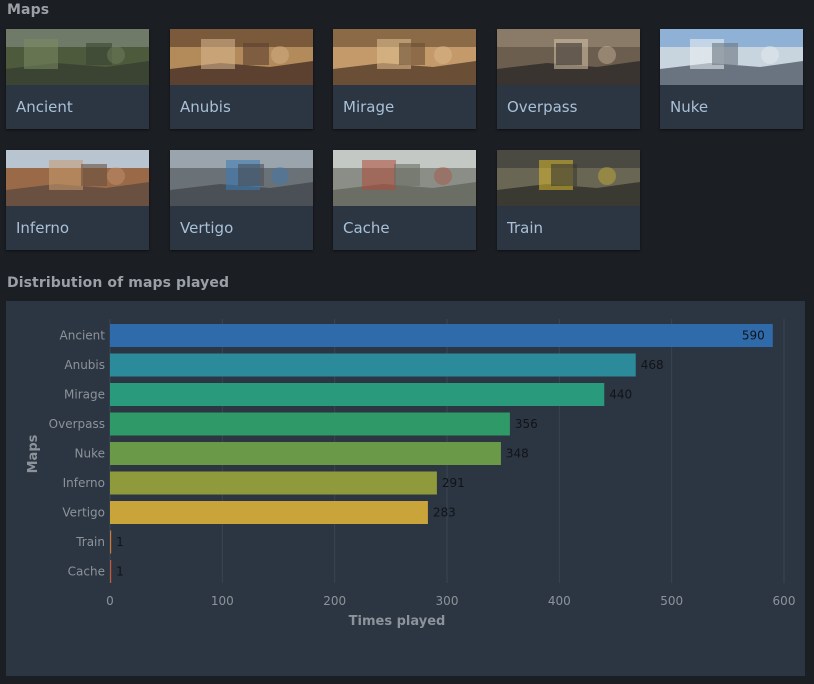 This screenshot has width=814, height=684. Describe the element at coordinates (84, 365) in the screenshot. I see `y-tick-label: Anubis` at that location.